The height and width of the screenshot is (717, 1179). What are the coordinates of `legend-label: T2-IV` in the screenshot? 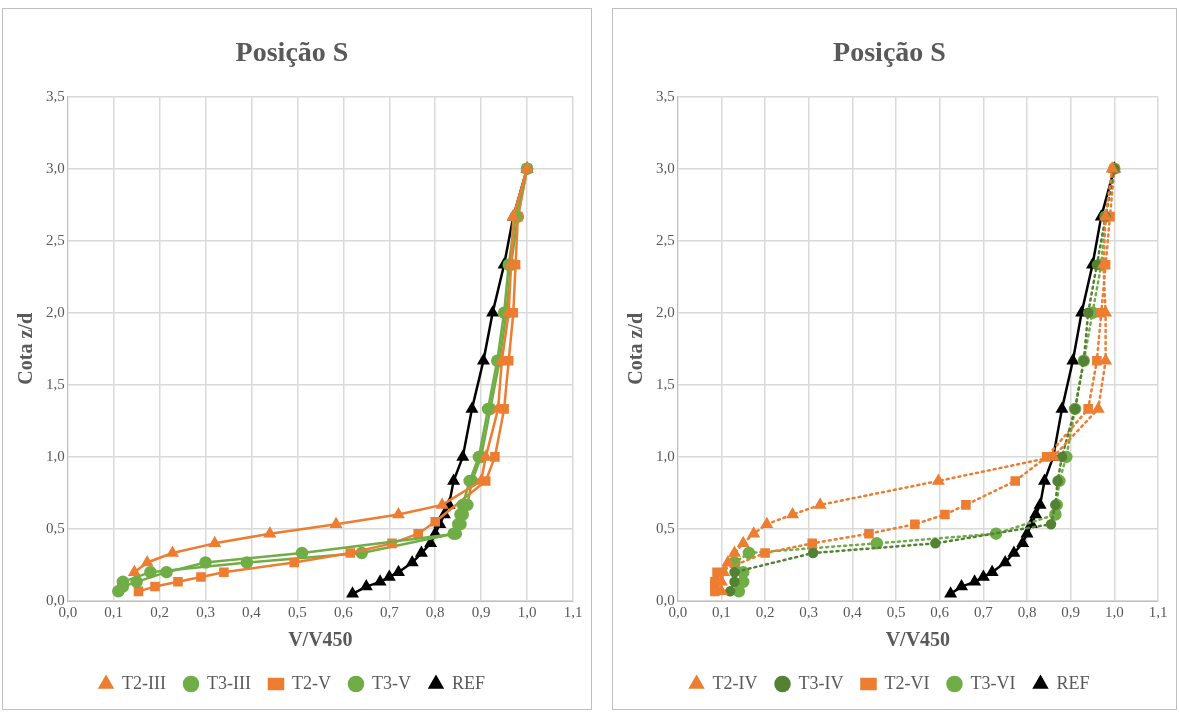 It's located at (735, 682).